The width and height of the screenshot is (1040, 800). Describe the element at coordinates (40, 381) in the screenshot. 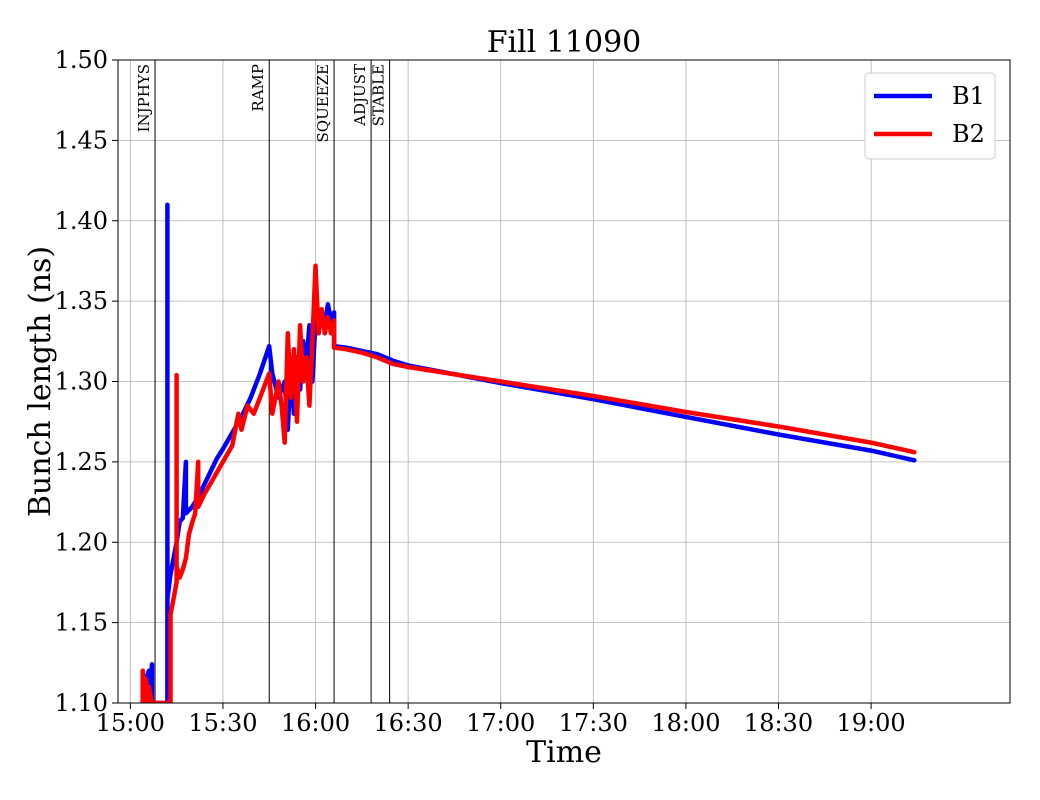

I see `y-axis-label: Bunch length (ns)` at that location.